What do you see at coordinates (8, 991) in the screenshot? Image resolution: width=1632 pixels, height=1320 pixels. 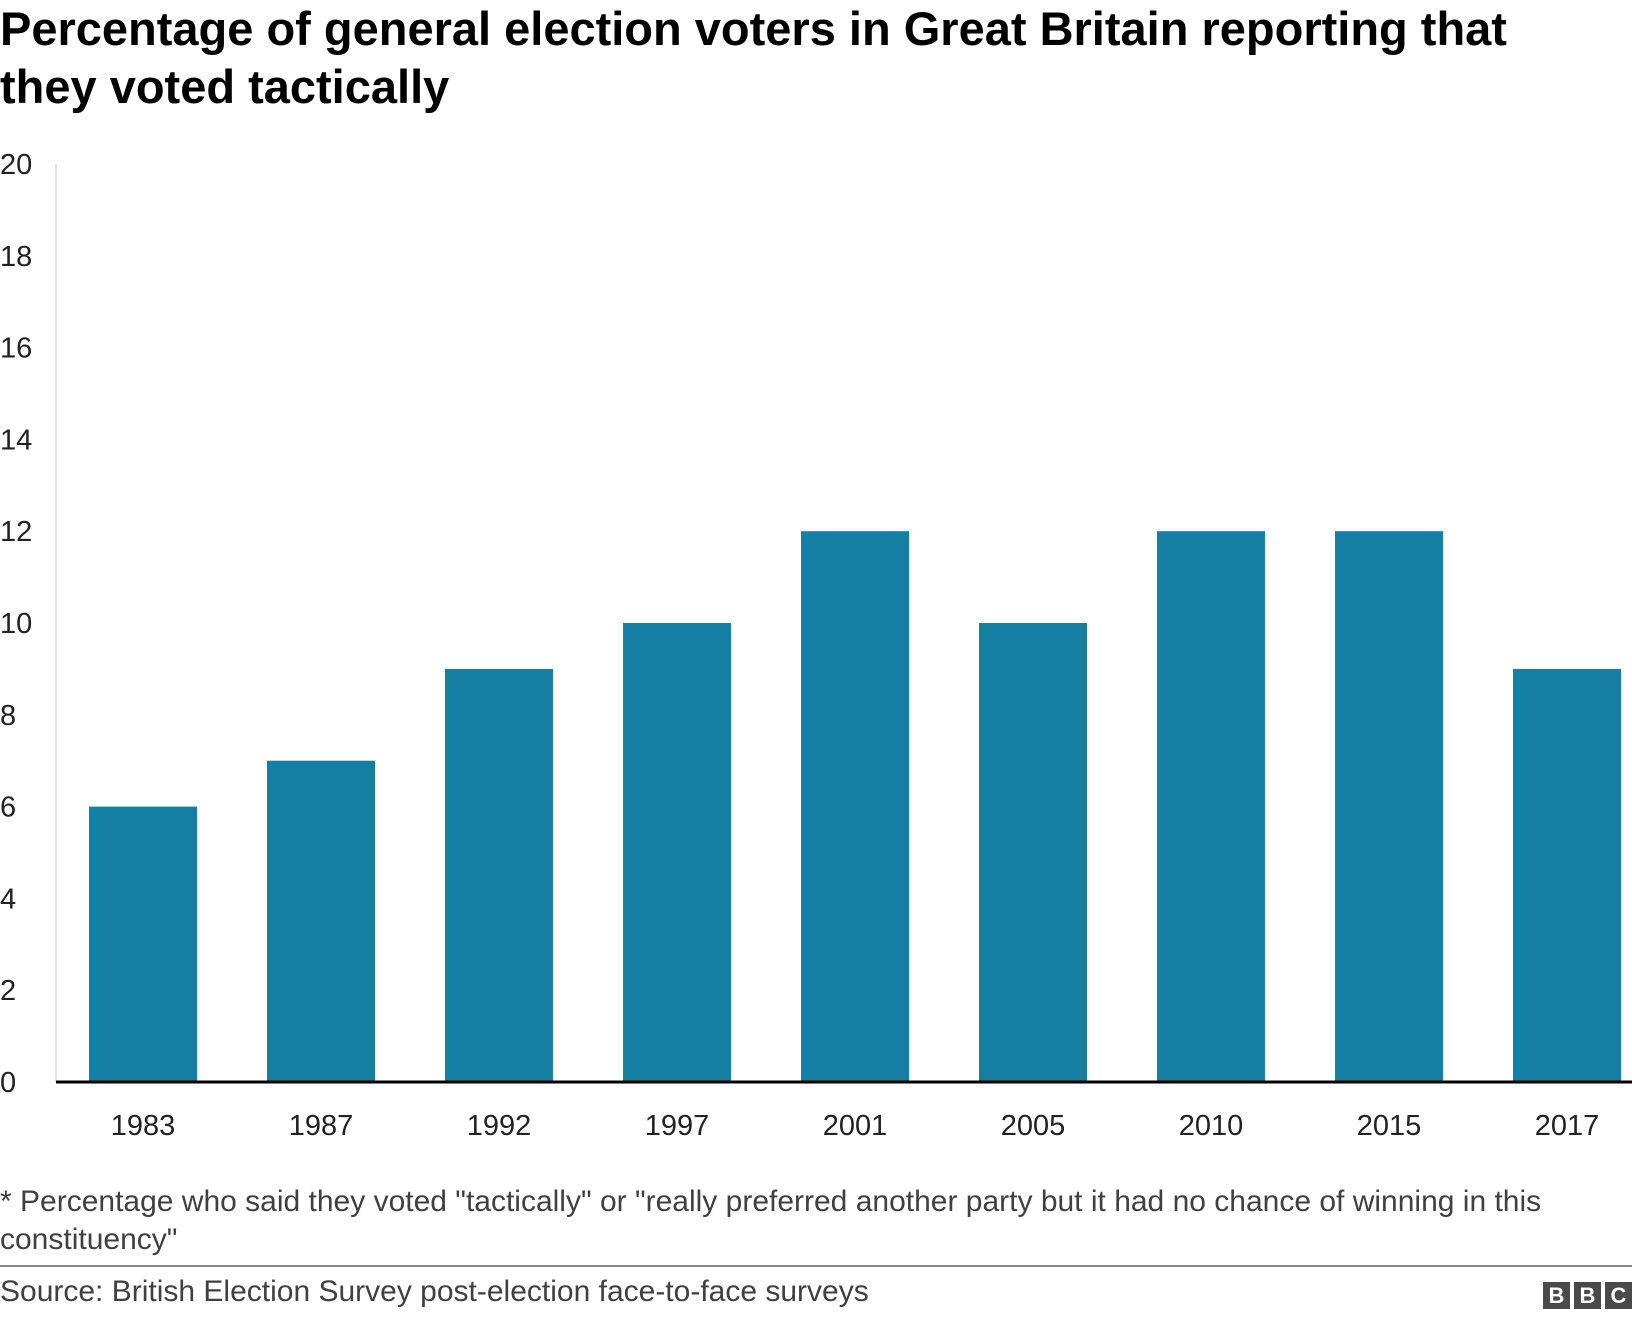 I see `y-tick-label: 2` at bounding box center [8, 991].